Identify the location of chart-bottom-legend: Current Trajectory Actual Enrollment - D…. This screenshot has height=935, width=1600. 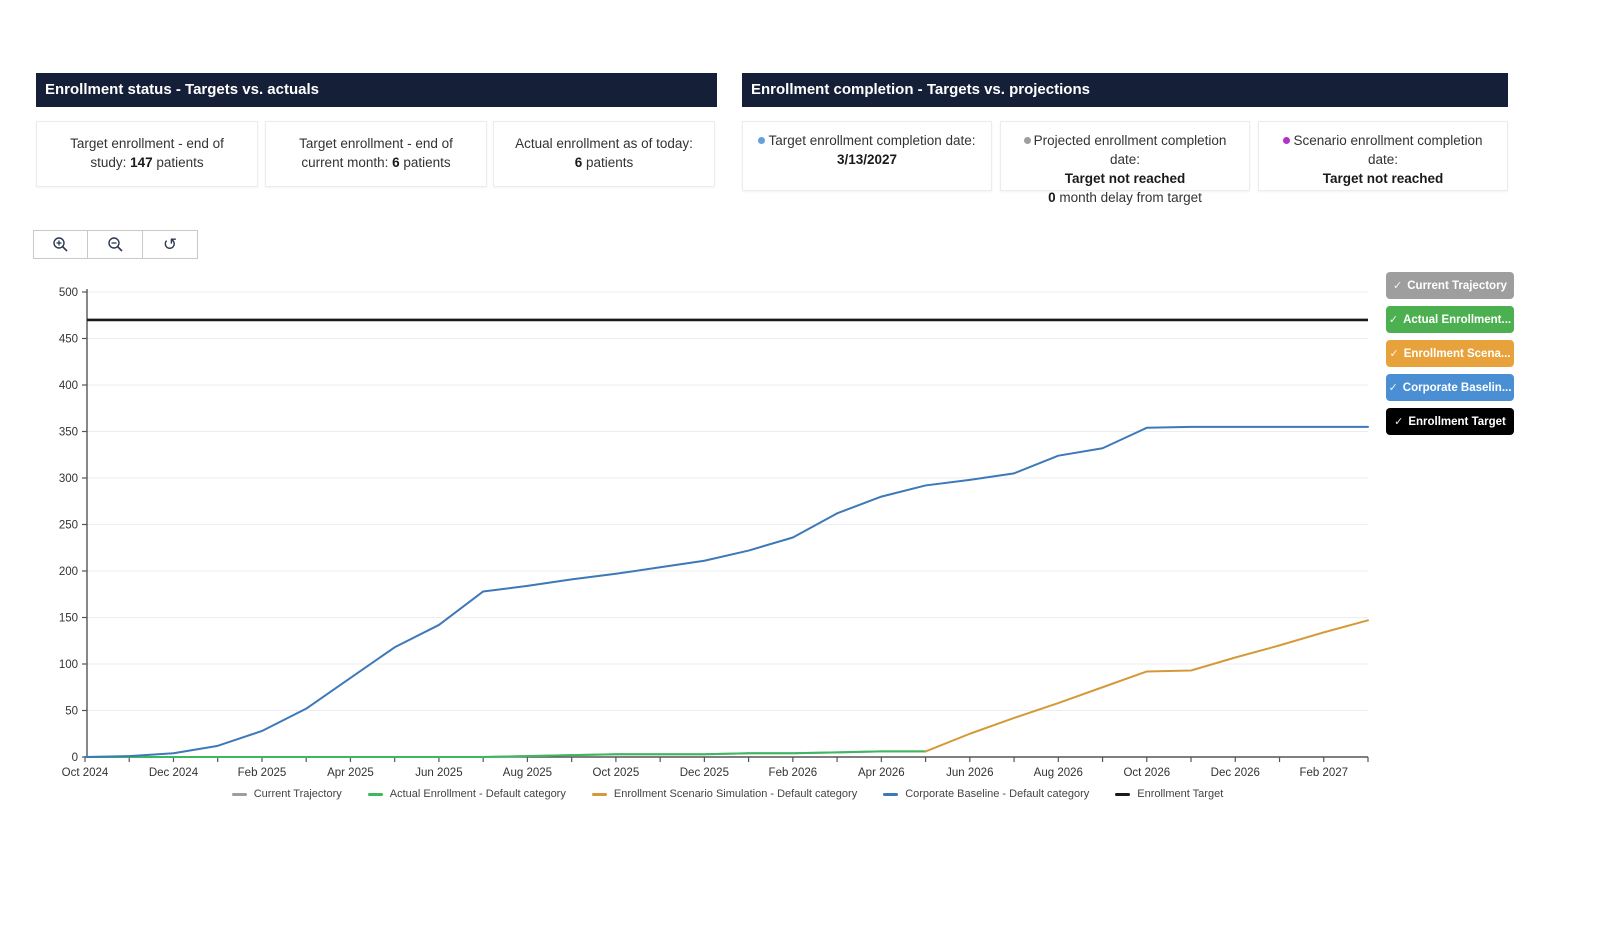
(727, 794).